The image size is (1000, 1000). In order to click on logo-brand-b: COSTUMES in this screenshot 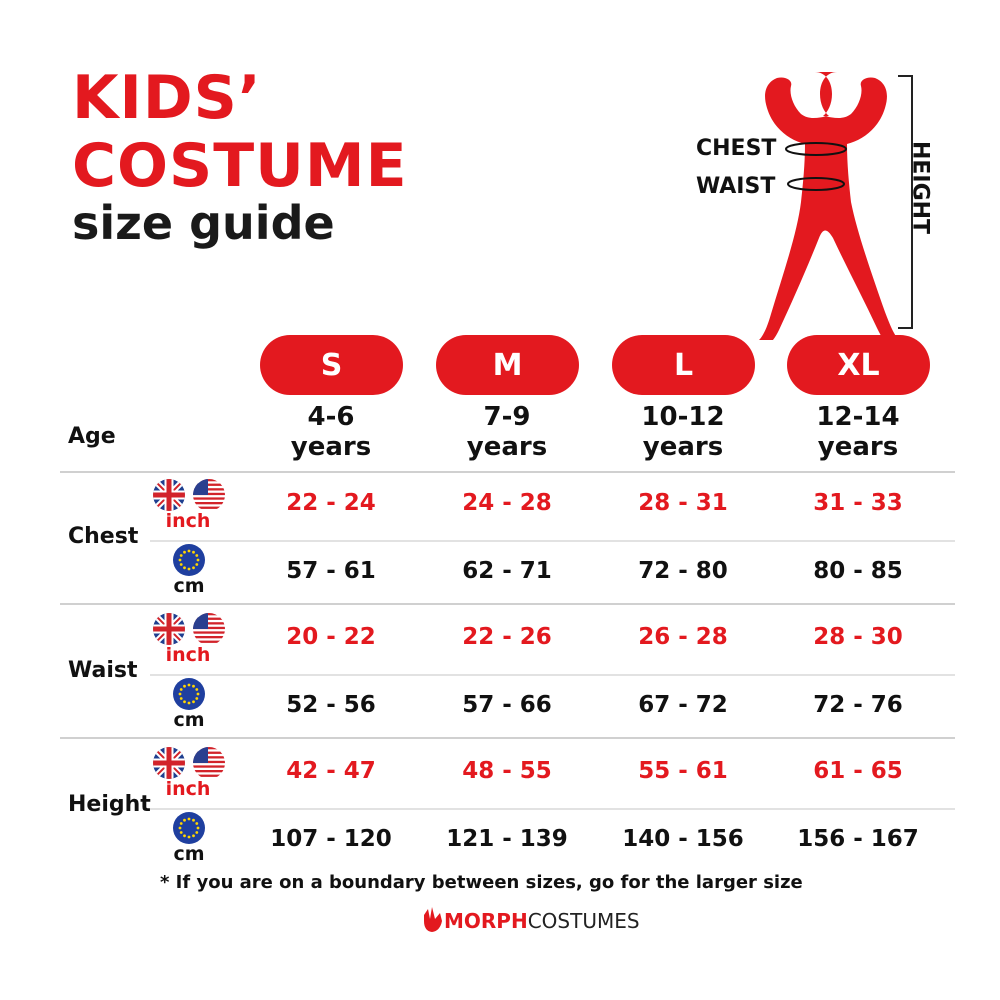, I will do `click(583, 921)`.